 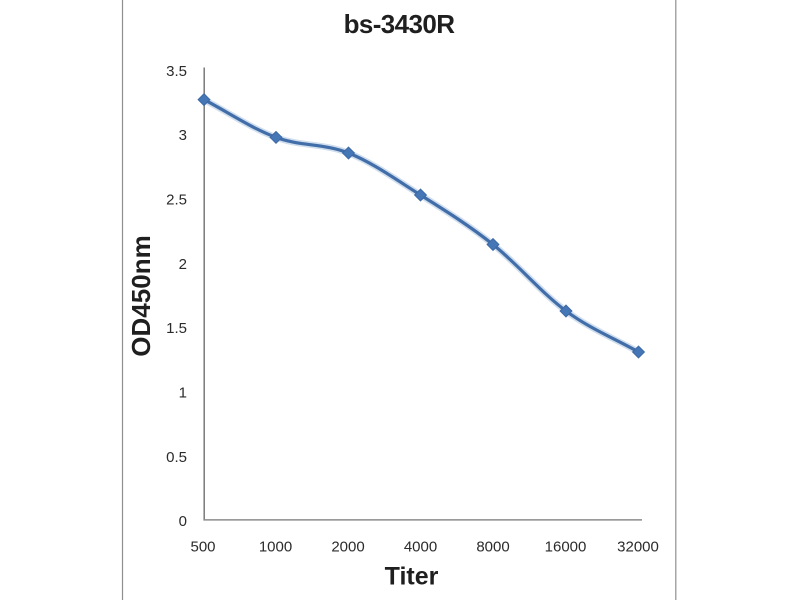 What do you see at coordinates (176, 200) in the screenshot?
I see `svg-text: 2.5` at bounding box center [176, 200].